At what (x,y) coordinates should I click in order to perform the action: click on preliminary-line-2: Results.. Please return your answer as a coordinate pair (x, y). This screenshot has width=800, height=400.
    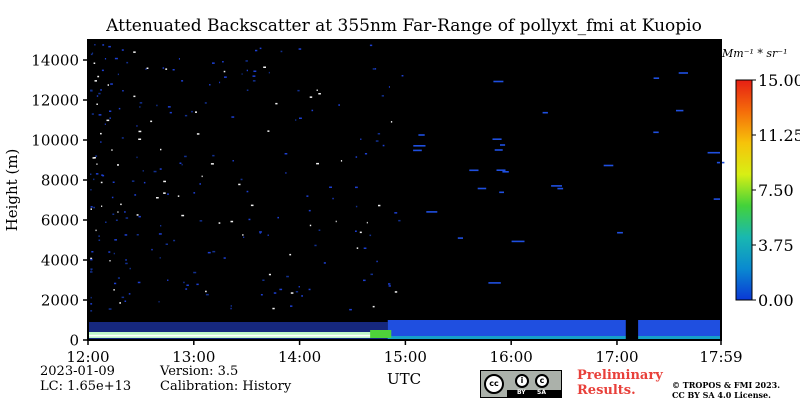
    Looking at the image, I should click on (606, 390).